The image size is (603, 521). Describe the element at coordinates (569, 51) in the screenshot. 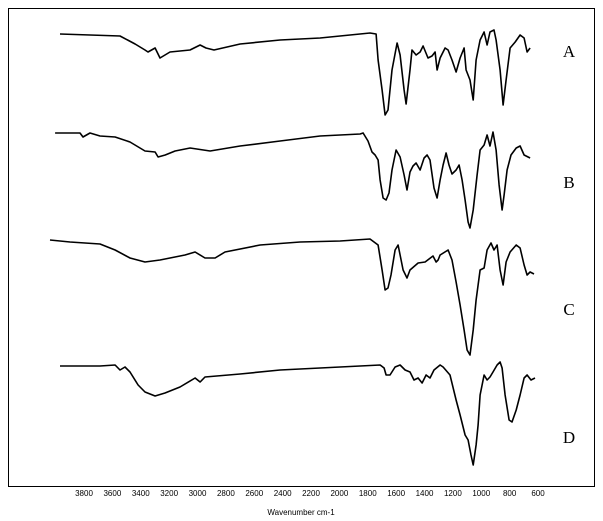

I see `series-label-a: A` at that location.